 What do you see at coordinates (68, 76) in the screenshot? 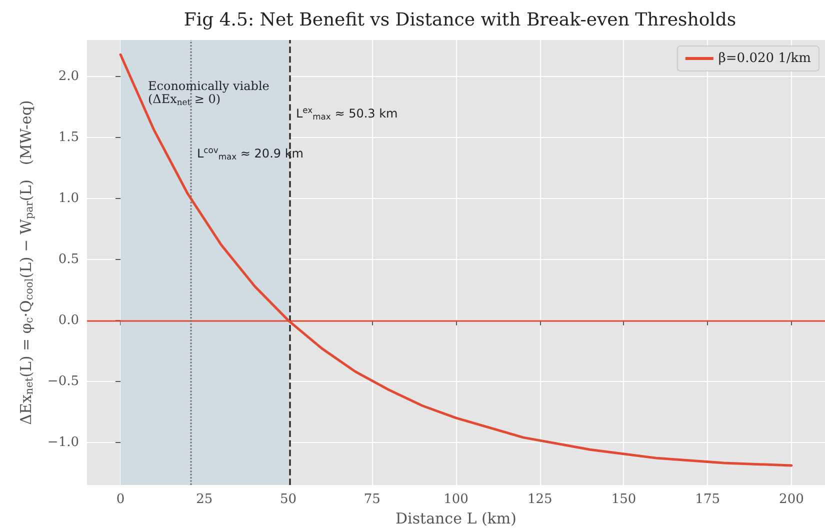
I see `y-tick-label: 2.0` at bounding box center [68, 76].